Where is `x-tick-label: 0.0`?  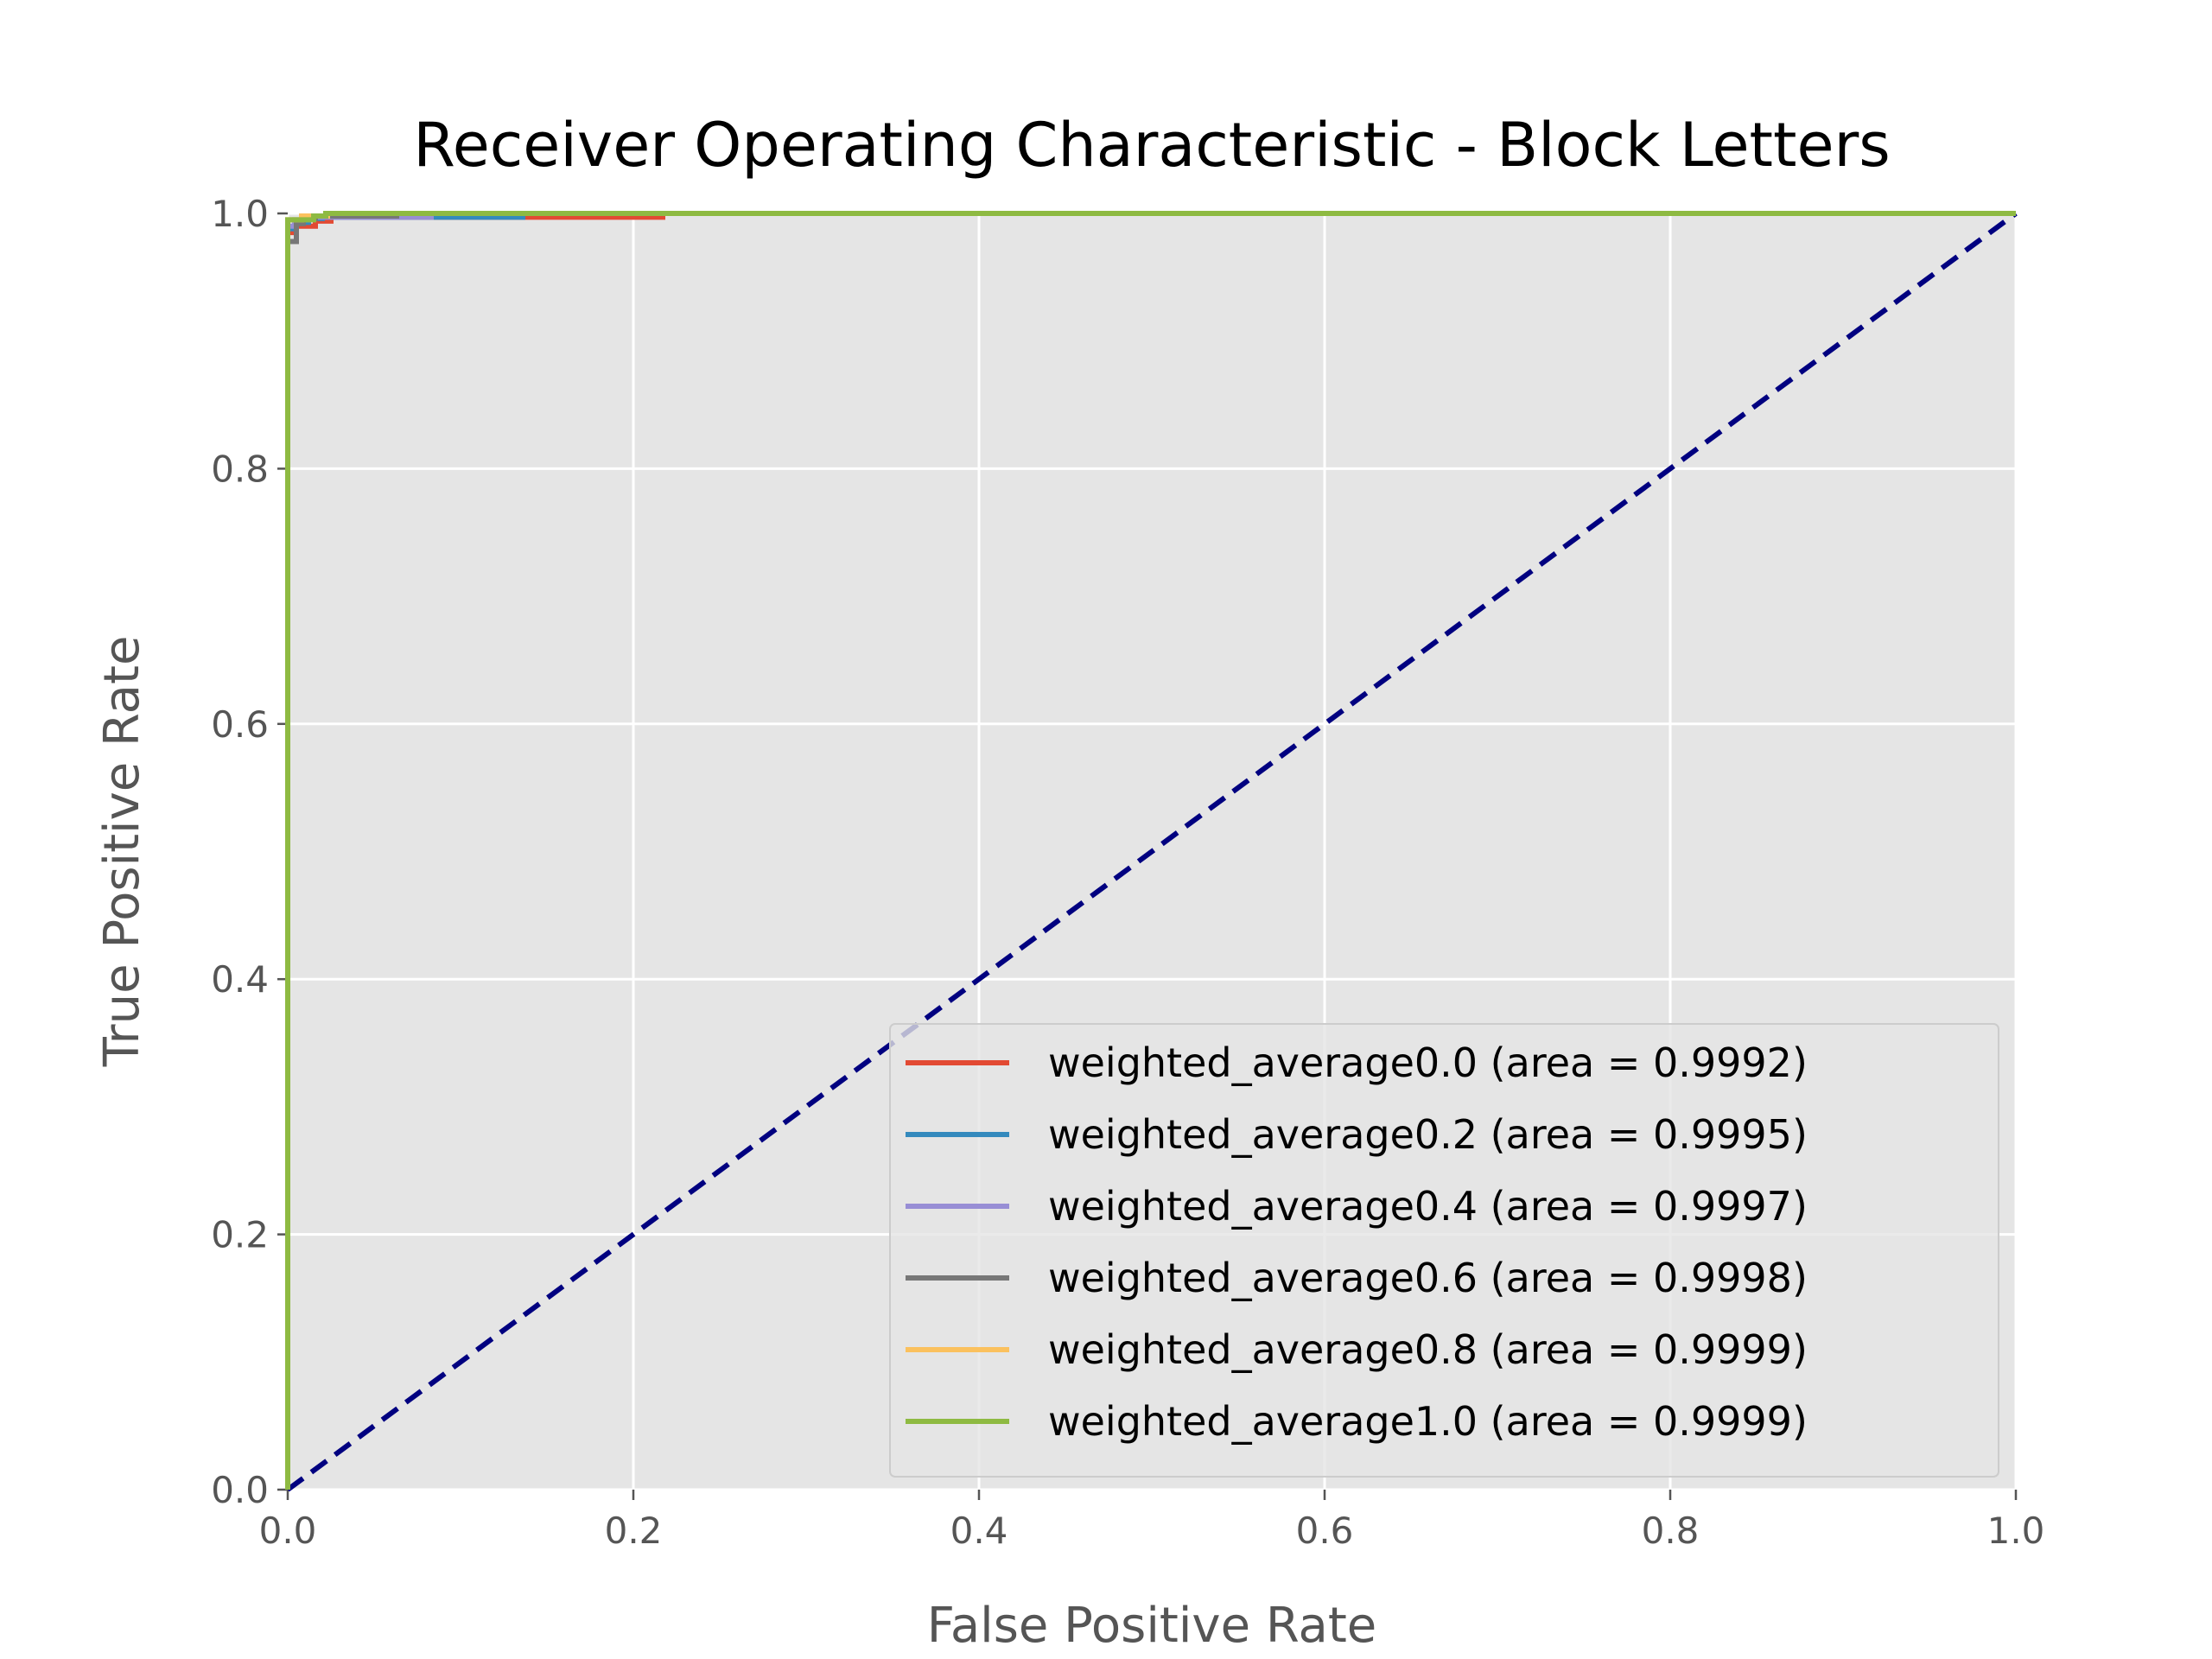 x-tick-label: 0.0 is located at coordinates (288, 1531).